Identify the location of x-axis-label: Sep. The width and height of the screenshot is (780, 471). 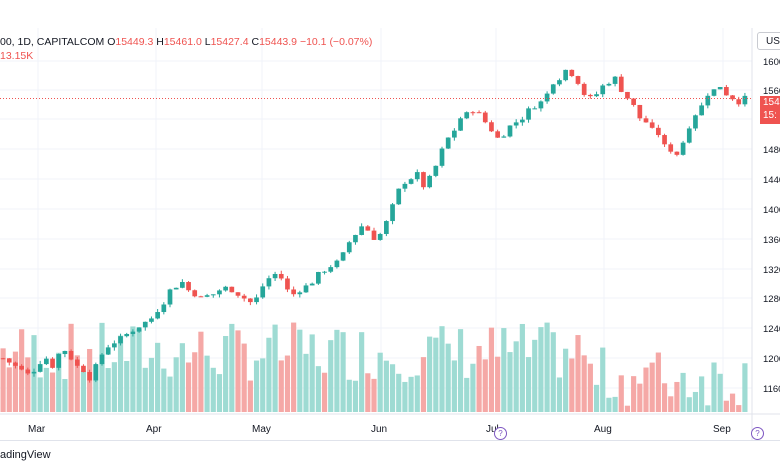
(722, 429).